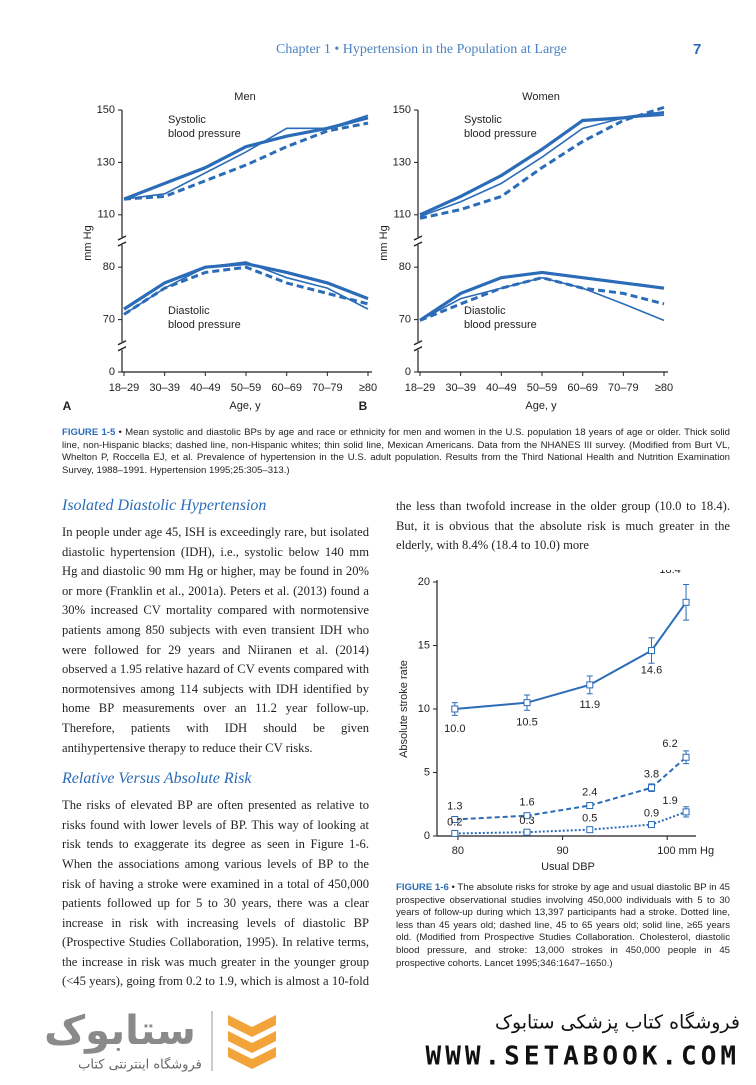  What do you see at coordinates (140, 1065) in the screenshot?
I see `logo-tagline: فروشگاه اینترنتی کتاب` at bounding box center [140, 1065].